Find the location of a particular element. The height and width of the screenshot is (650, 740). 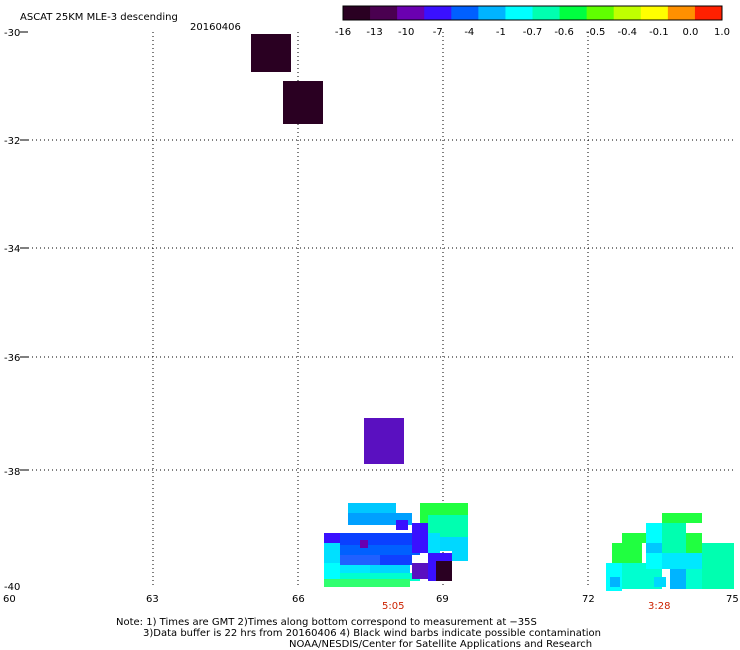

colorbar-label: -0.1 is located at coordinates (659, 32).